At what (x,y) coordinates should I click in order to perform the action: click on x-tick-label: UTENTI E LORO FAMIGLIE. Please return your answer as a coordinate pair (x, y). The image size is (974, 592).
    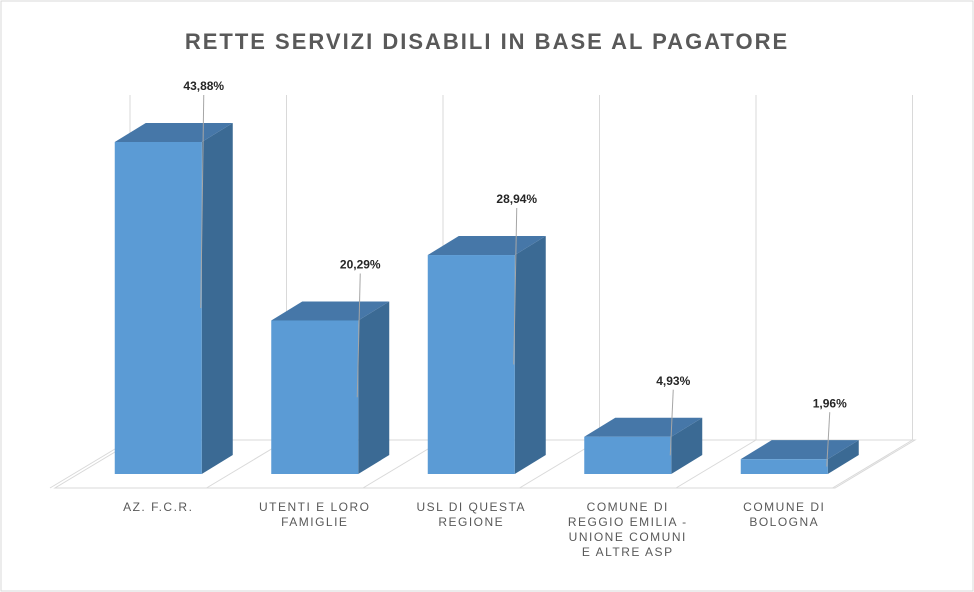
    Looking at the image, I should click on (314, 514).